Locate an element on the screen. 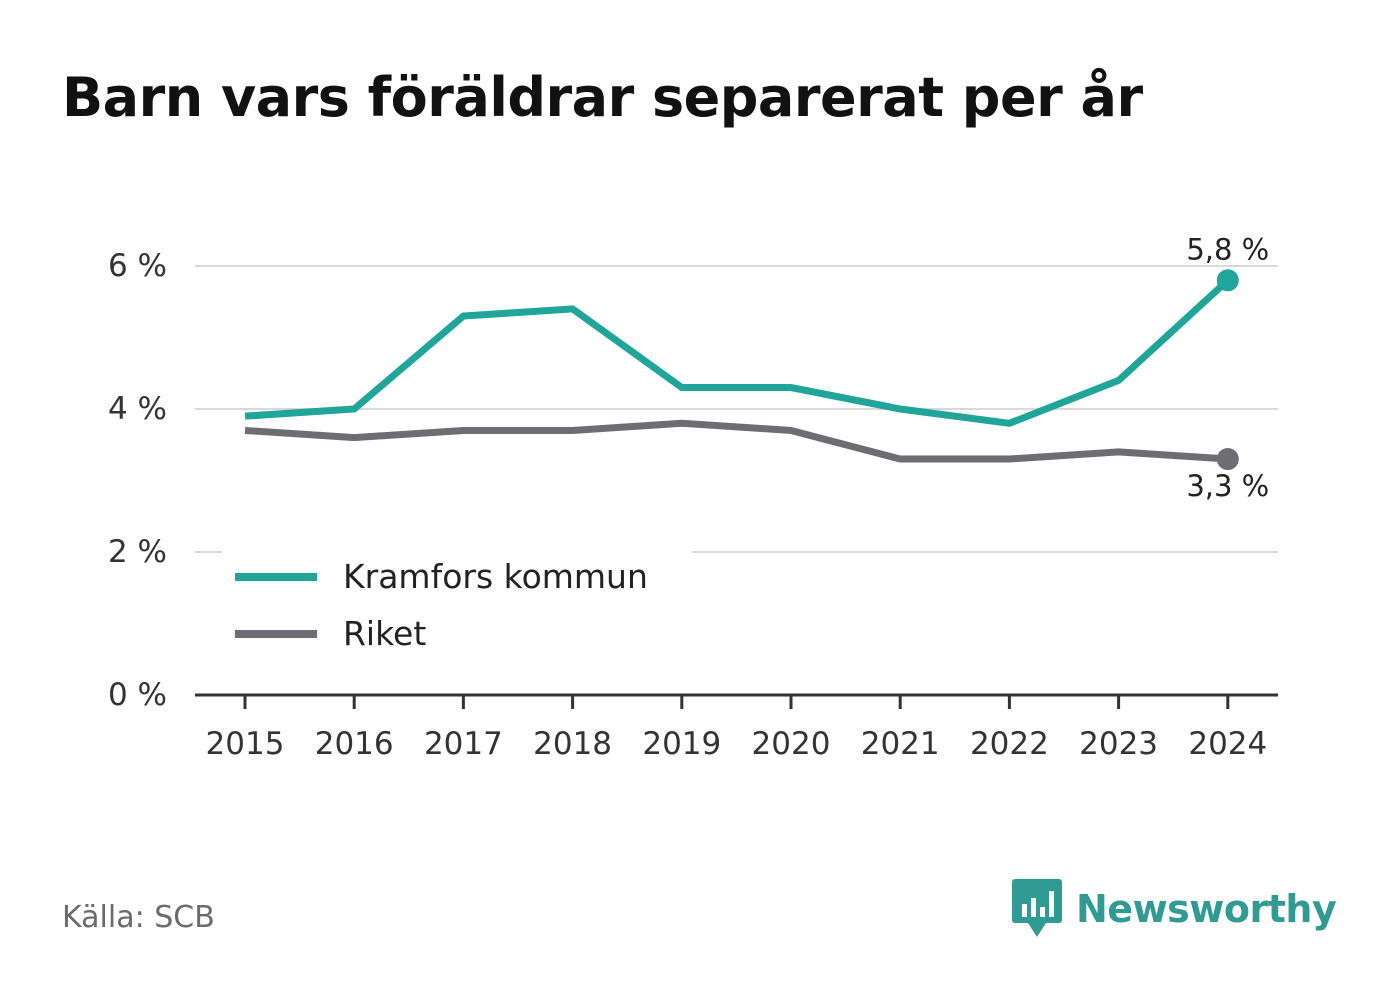  x-tick-label: 2016 is located at coordinates (354, 744).